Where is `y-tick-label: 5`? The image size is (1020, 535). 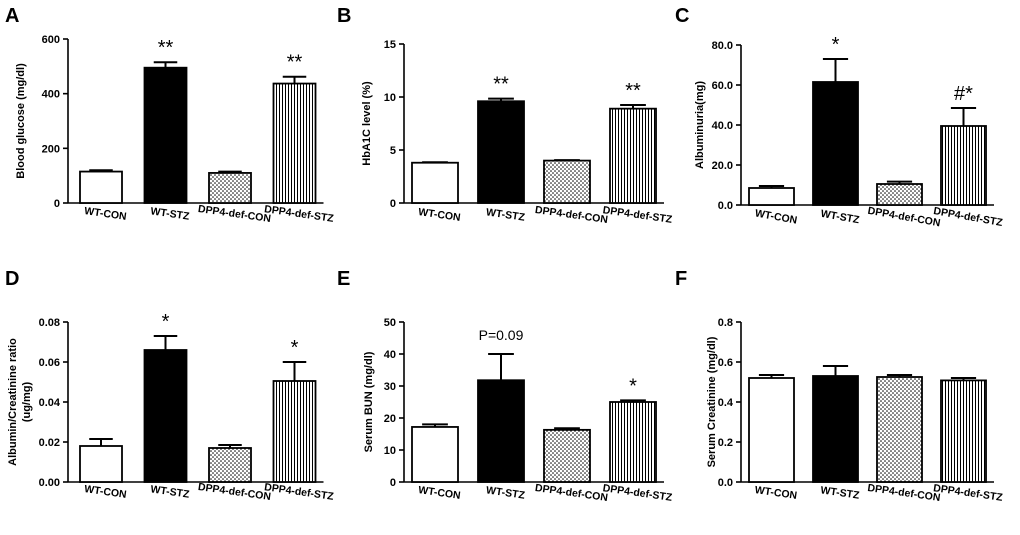 y-tick-label: 5 is located at coordinates (393, 151).